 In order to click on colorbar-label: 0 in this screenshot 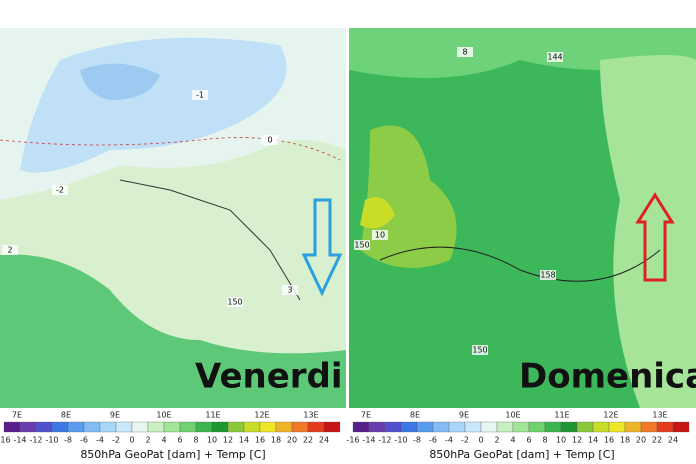, I will do `click(480, 440)`.